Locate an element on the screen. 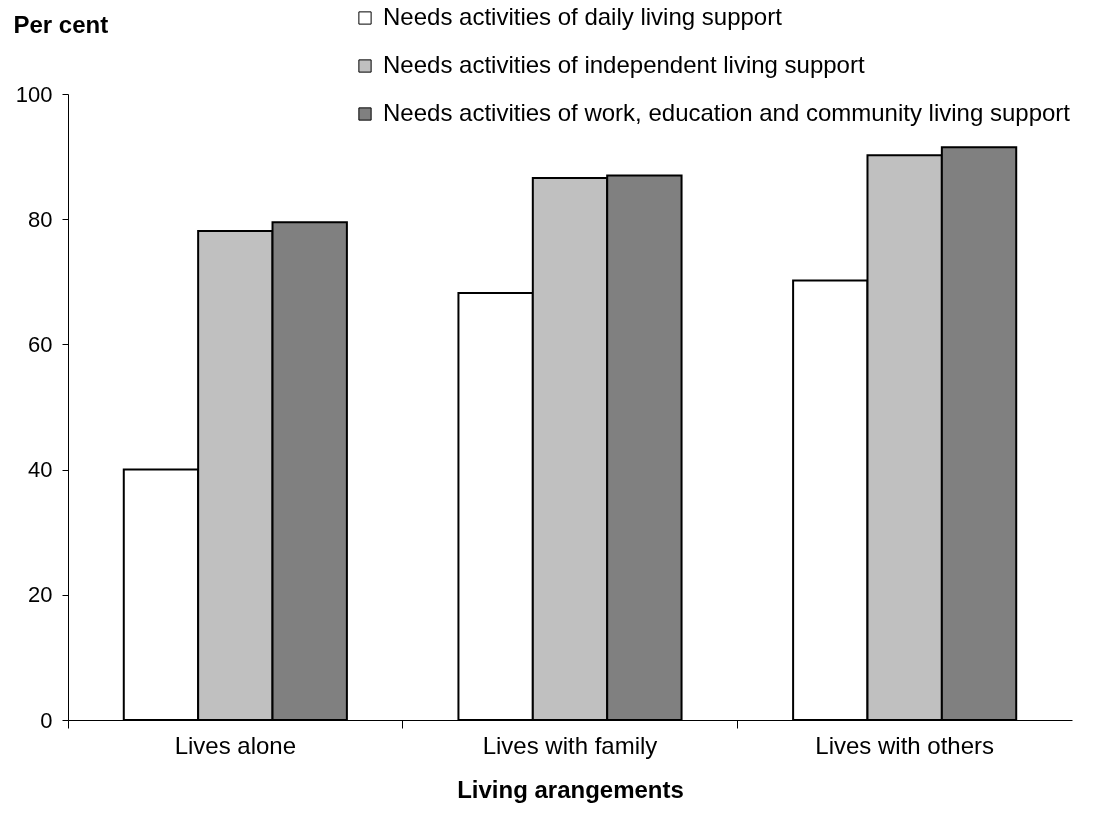  x-axis-title: Living arangements is located at coordinates (570, 789).